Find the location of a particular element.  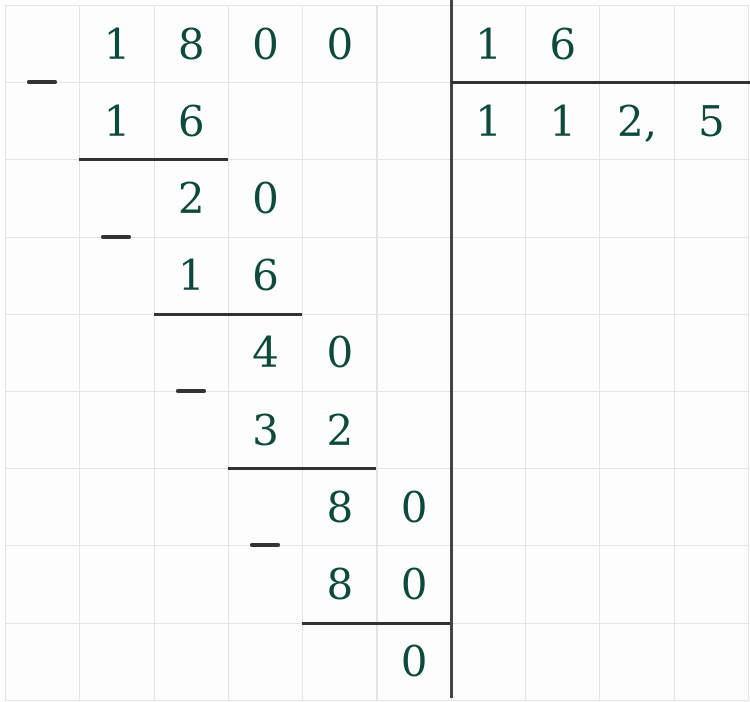

digit-cell: 4 is located at coordinates (265, 352).